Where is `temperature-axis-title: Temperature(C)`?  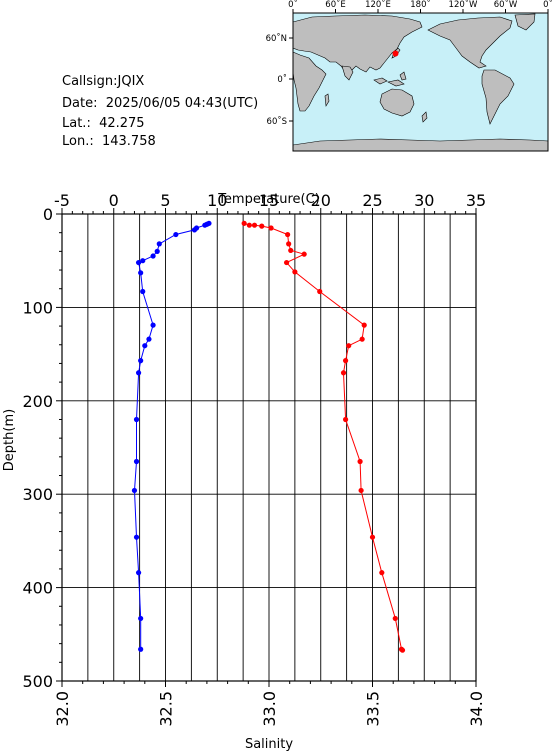
temperature-axis-title: Temperature(C) is located at coordinates (268, 199).